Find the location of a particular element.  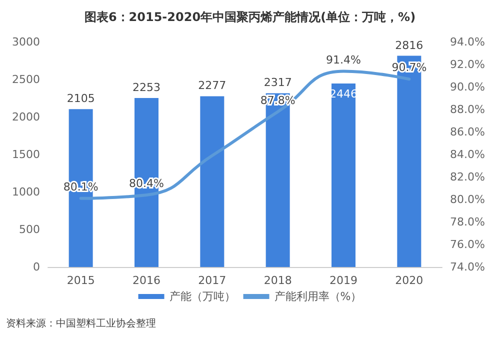

data-label: 2816 is located at coordinates (409, 45).